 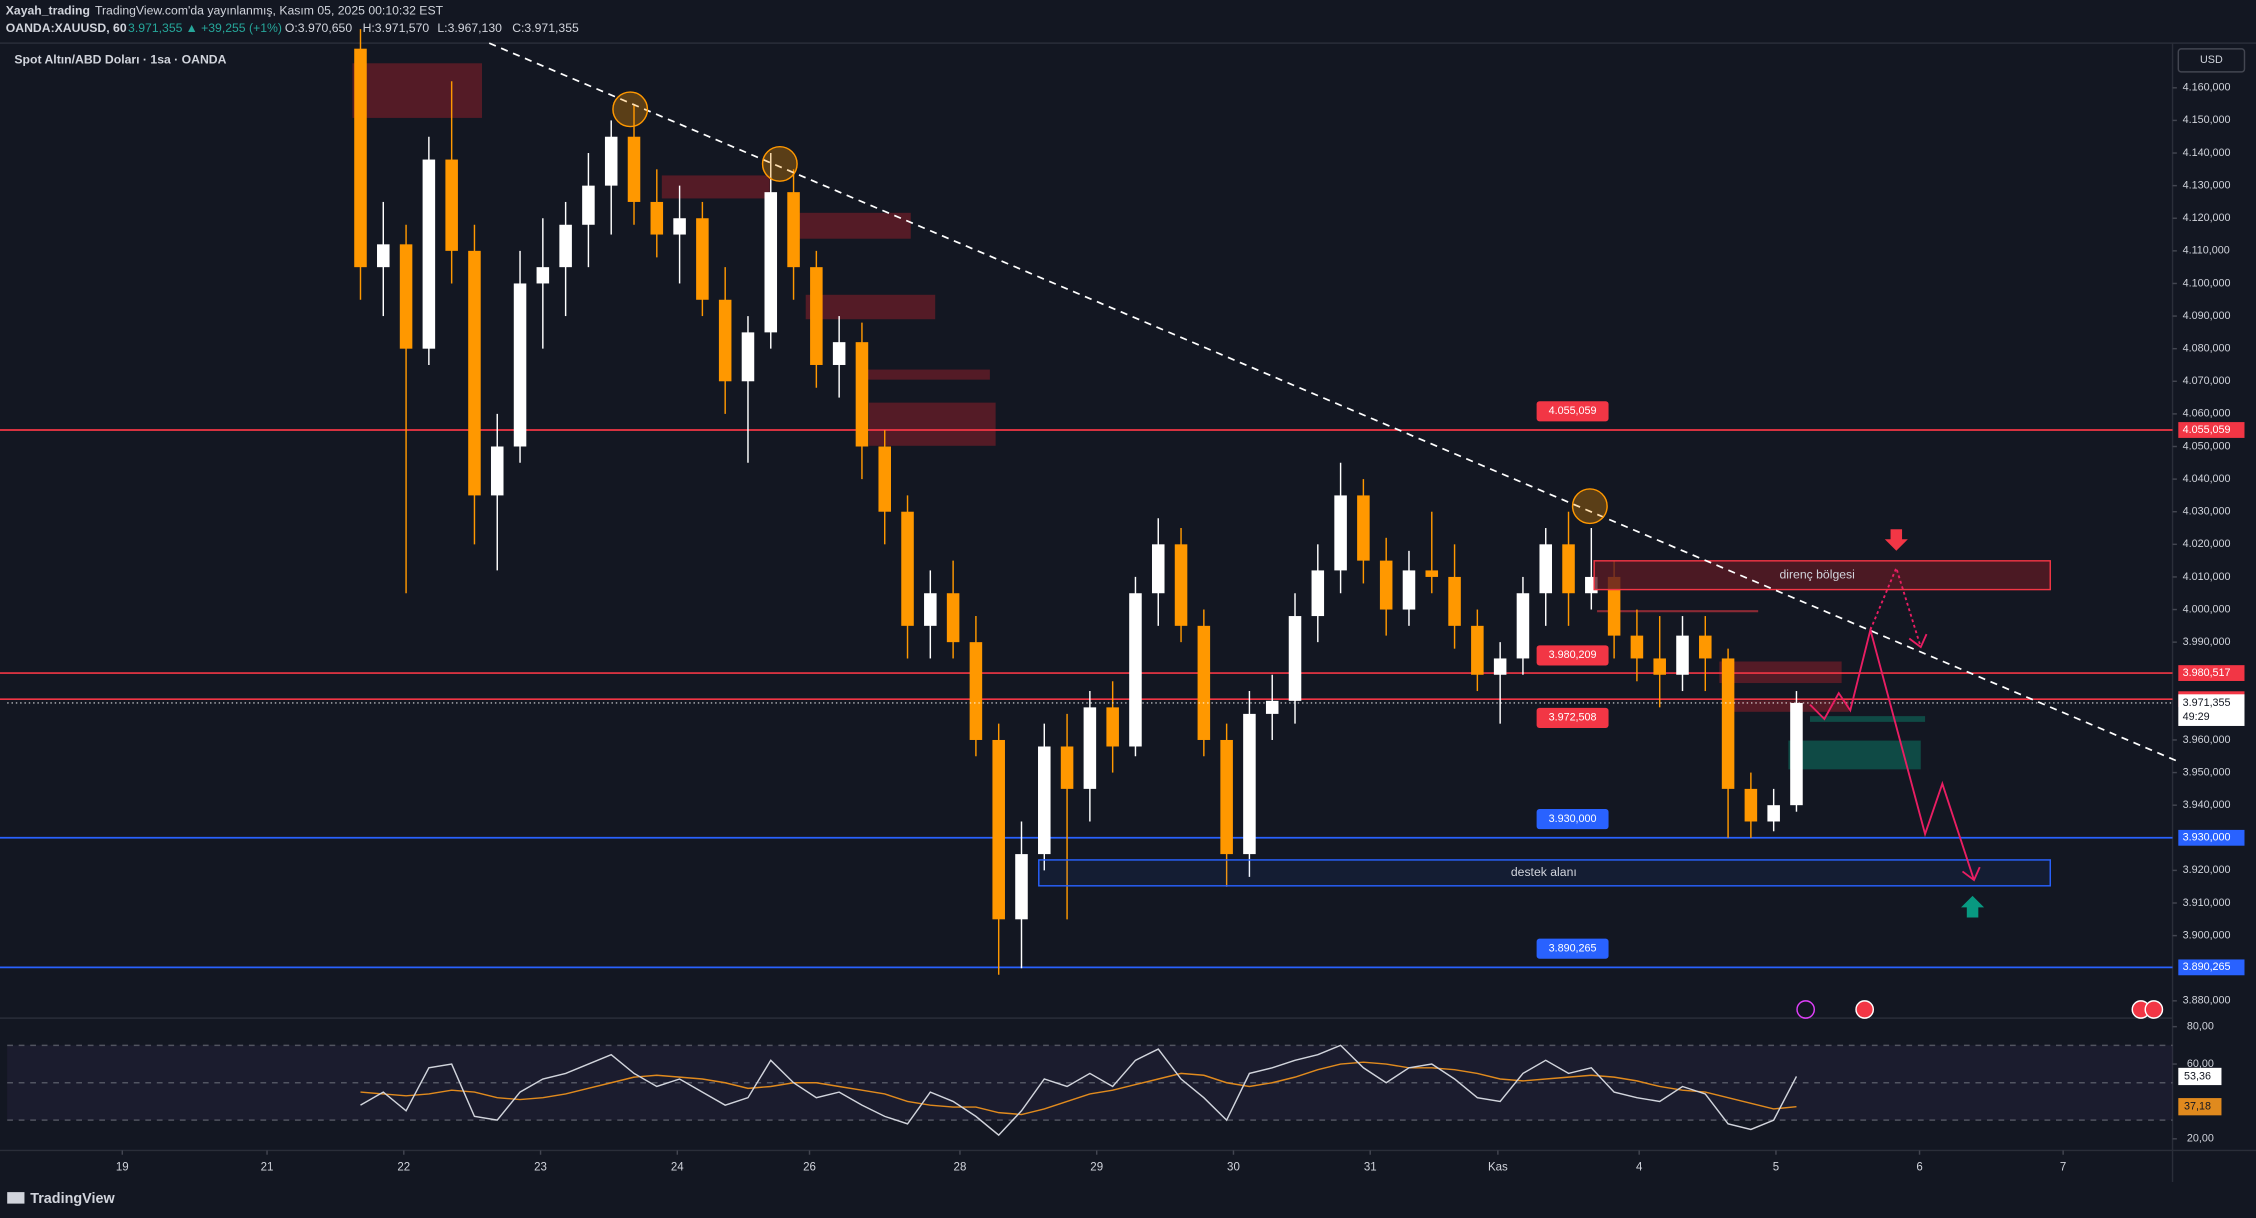 What do you see at coordinates (2196, 717) in the screenshot?
I see `countdown: 49:29` at bounding box center [2196, 717].